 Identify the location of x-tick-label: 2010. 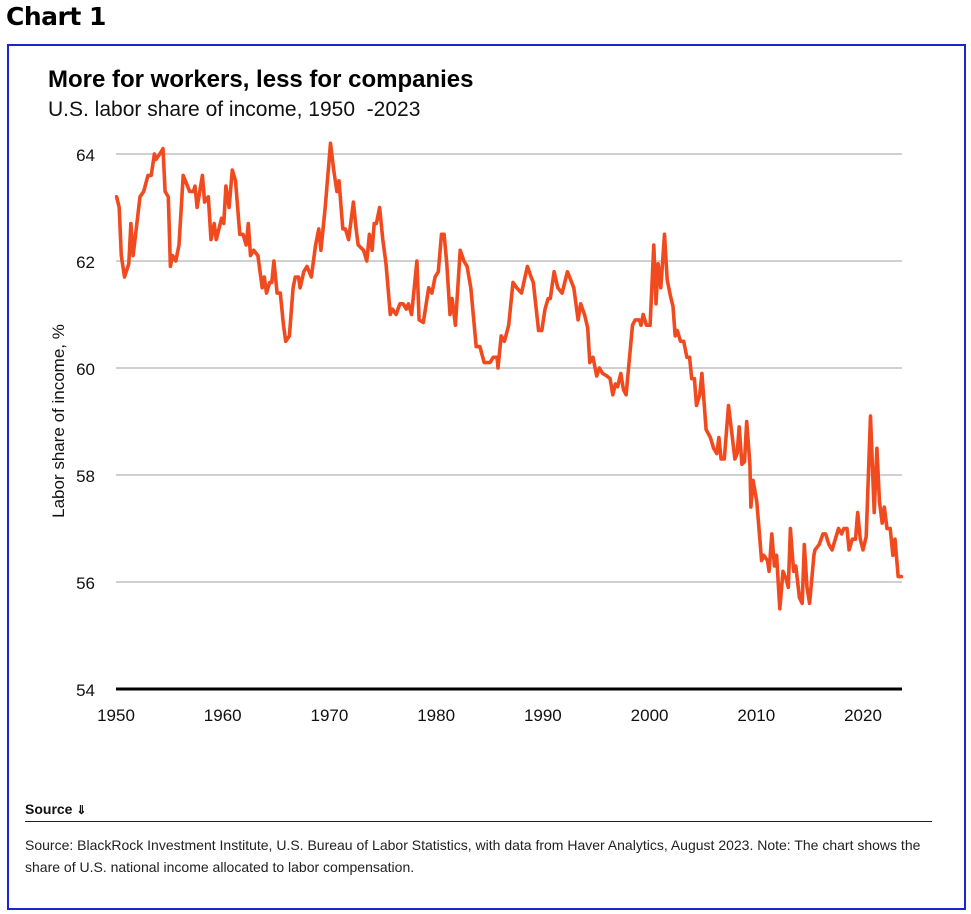
(756, 715).